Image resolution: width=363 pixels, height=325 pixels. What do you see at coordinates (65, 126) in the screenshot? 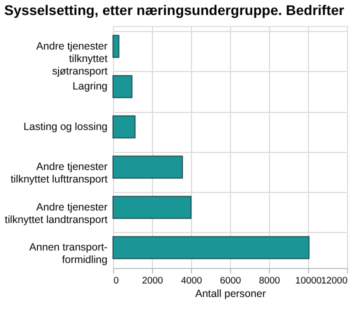
I see `y-tick-label: Lasting og lossing` at bounding box center [65, 126].